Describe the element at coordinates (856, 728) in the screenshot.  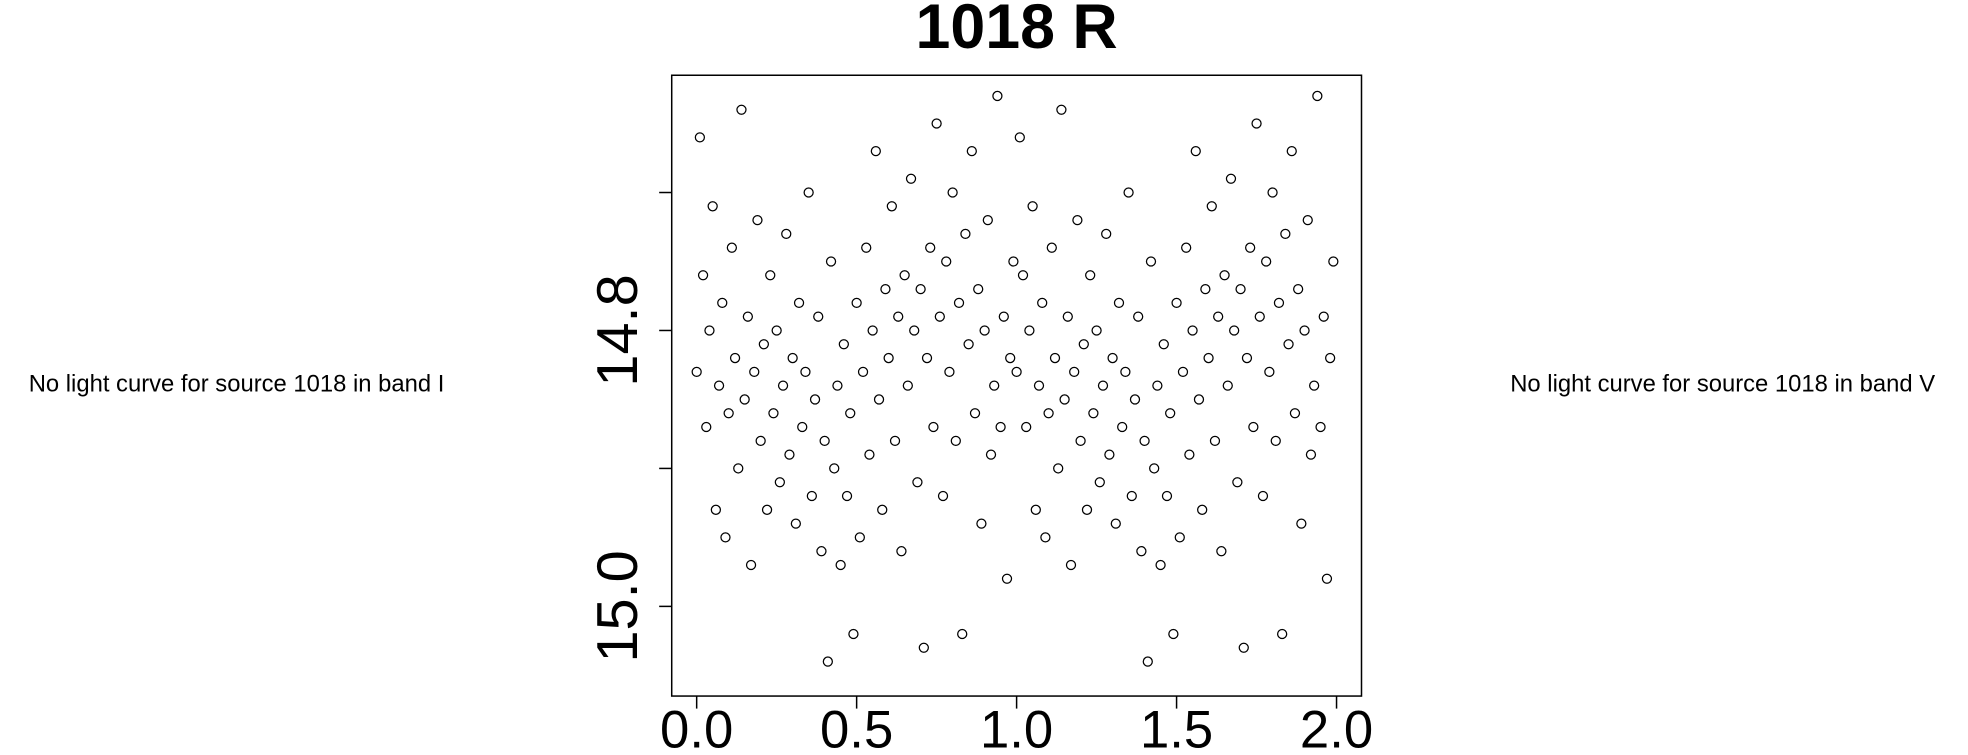
I see `x-tick-label: 0.5` at that location.